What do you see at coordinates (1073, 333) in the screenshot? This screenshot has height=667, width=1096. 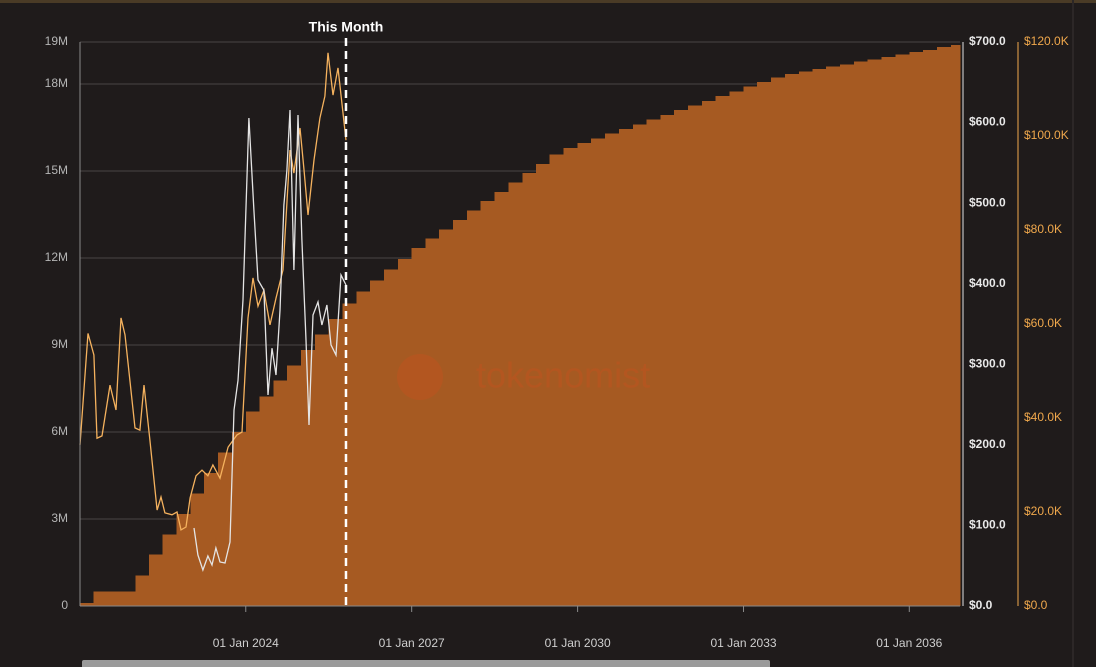 I see `side-border` at bounding box center [1073, 333].